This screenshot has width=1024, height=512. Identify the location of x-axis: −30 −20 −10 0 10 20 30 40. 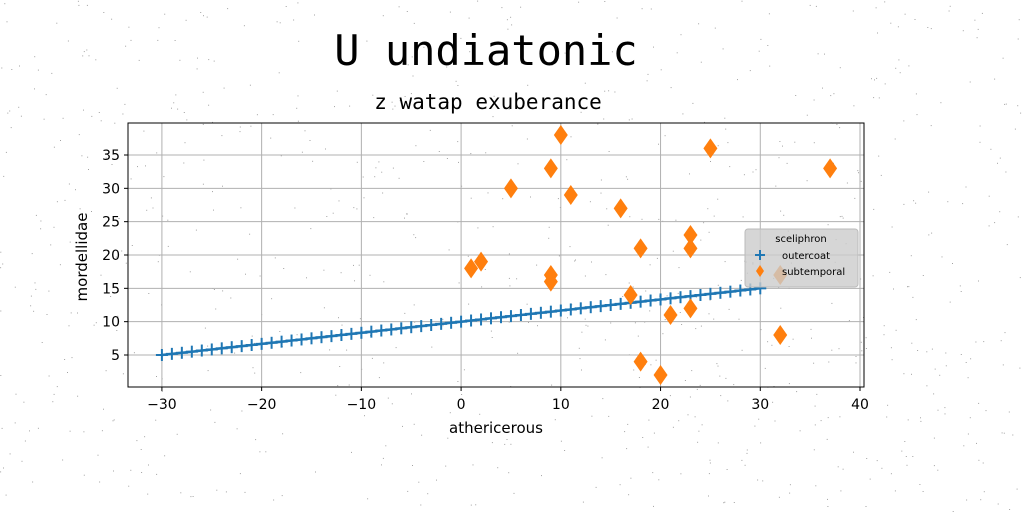
(508, 400).